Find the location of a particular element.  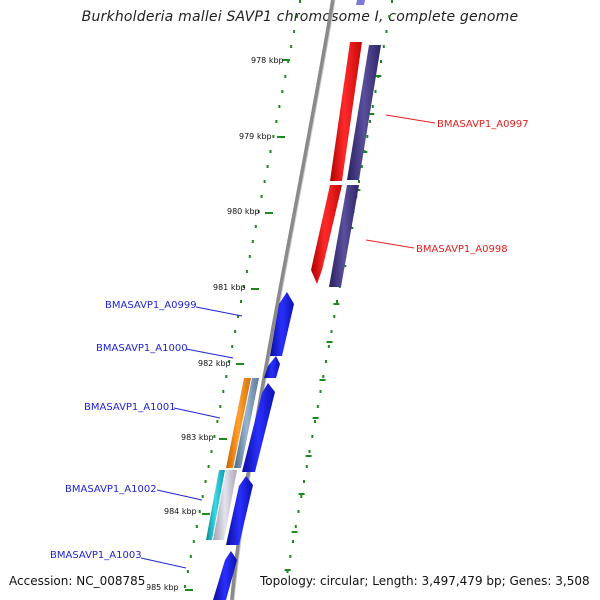

gene-a1002-arrow is located at coordinates (239, 510).